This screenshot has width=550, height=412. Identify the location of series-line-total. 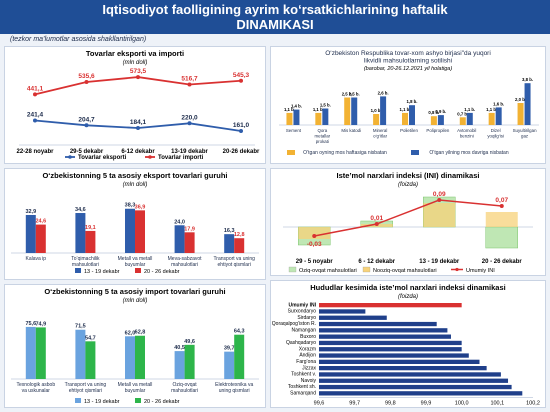
(408, 218).